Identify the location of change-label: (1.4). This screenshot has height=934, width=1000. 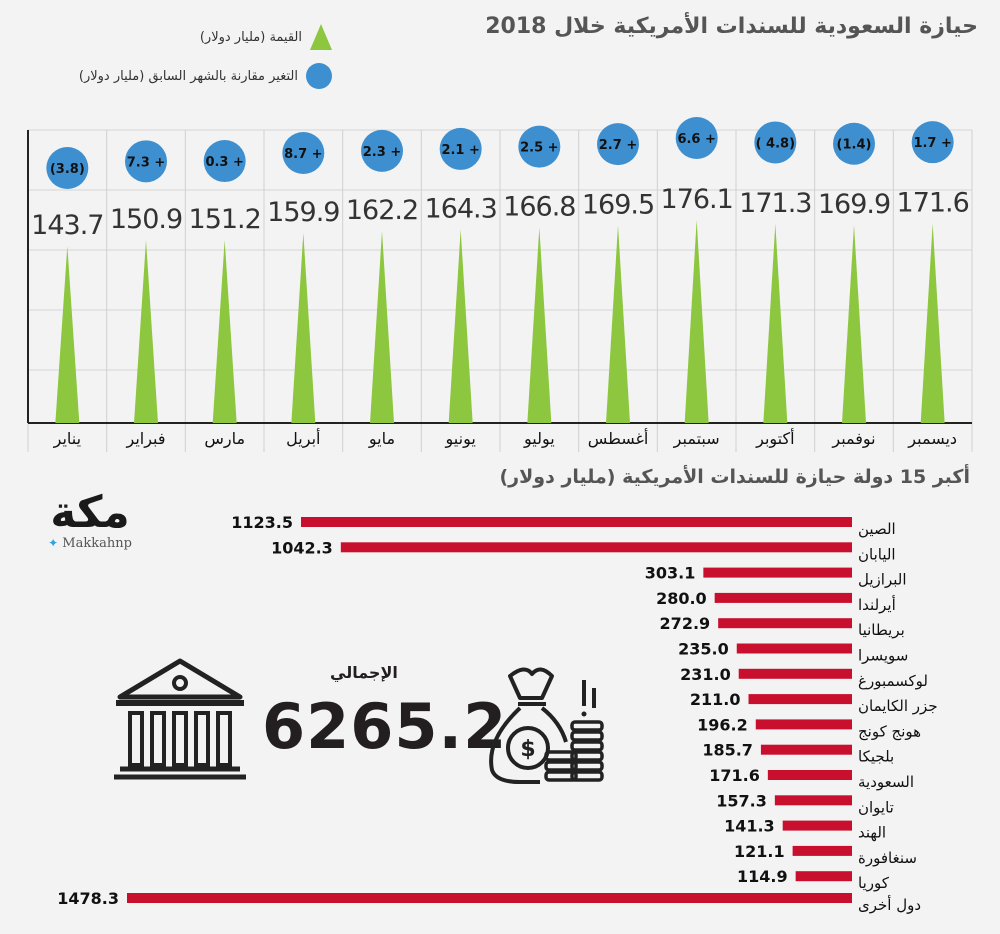
(854, 145).